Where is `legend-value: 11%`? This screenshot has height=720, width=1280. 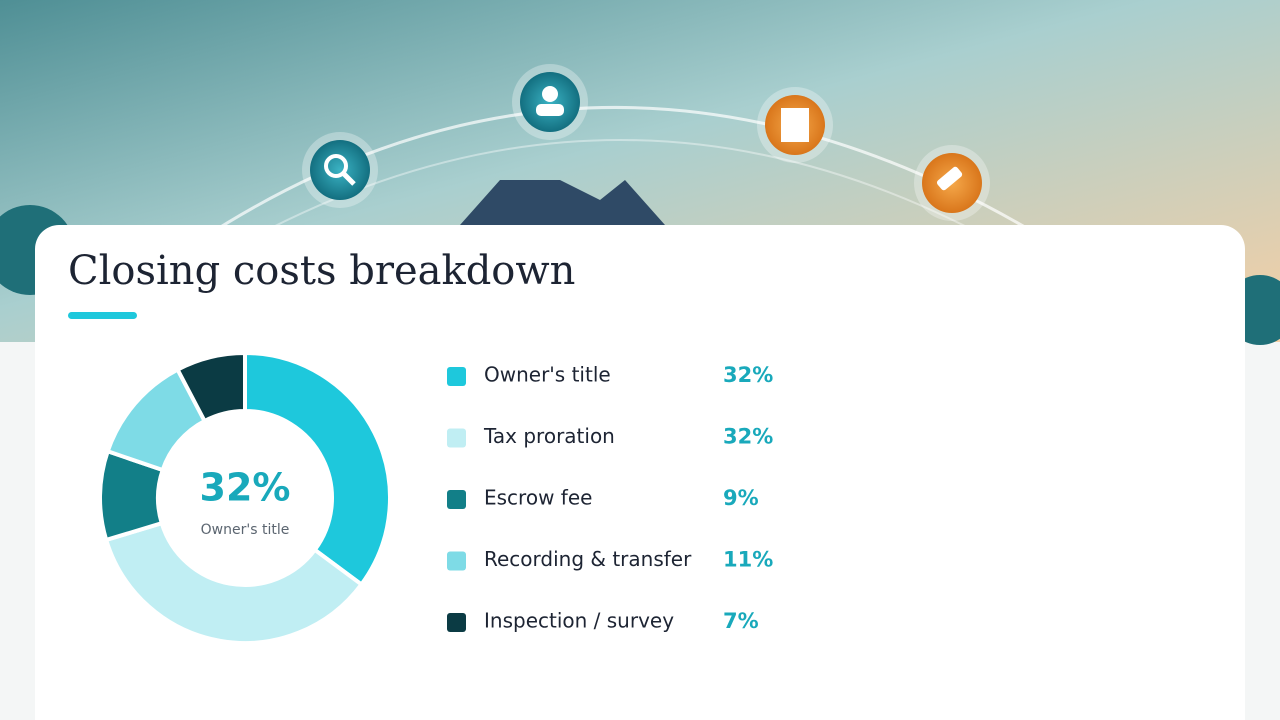
legend-value: 11% is located at coordinates (748, 560).